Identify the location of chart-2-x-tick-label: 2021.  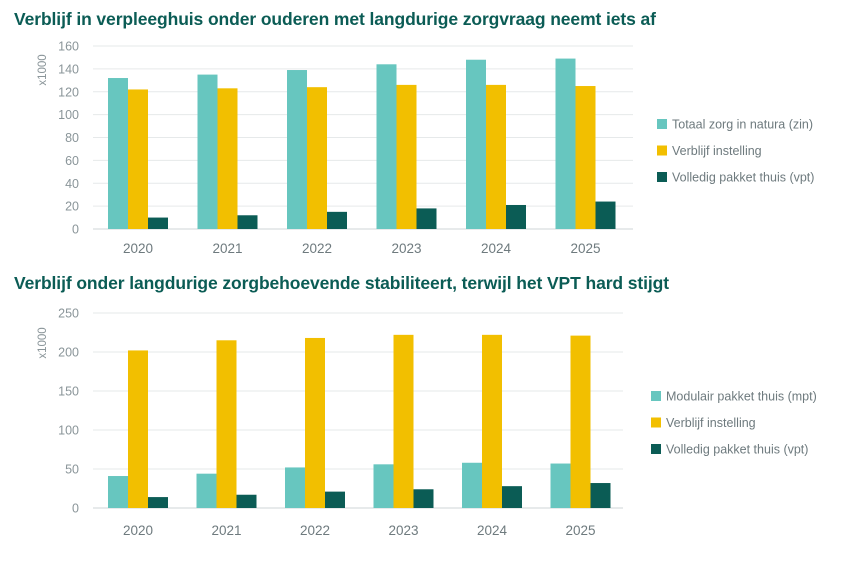
(226, 530).